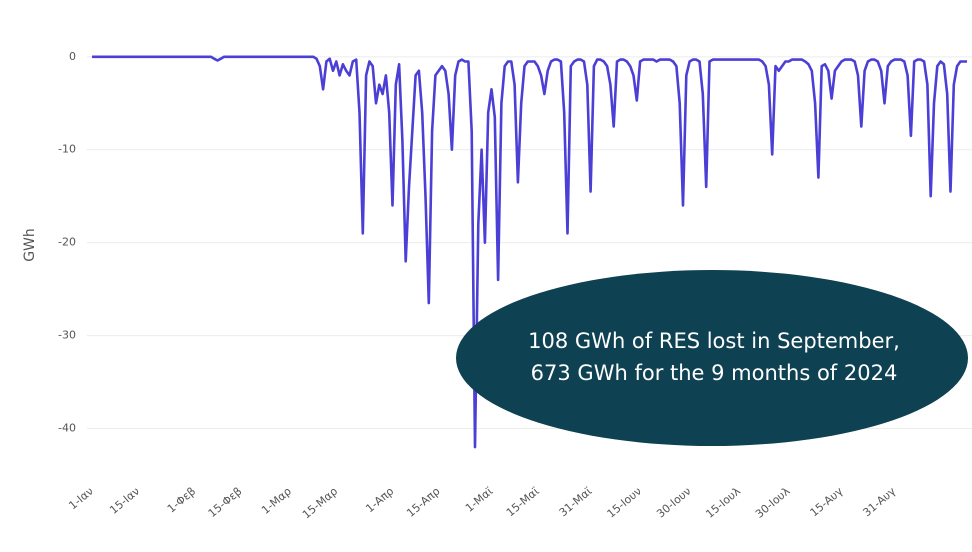  I want to click on x-tick-label: 30-Ιουν, so click(673, 503).